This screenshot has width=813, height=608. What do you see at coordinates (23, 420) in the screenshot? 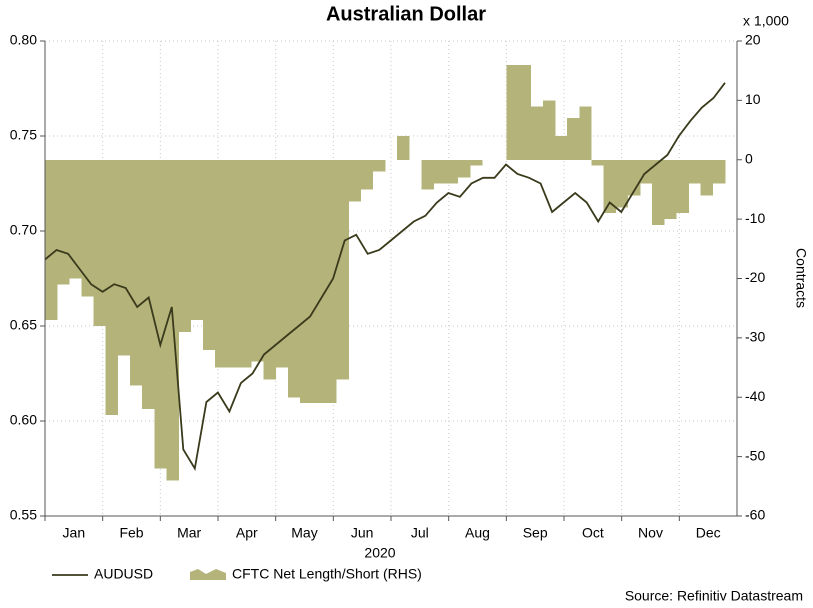
I see `y-tick-label: 0.60` at bounding box center [23, 420].